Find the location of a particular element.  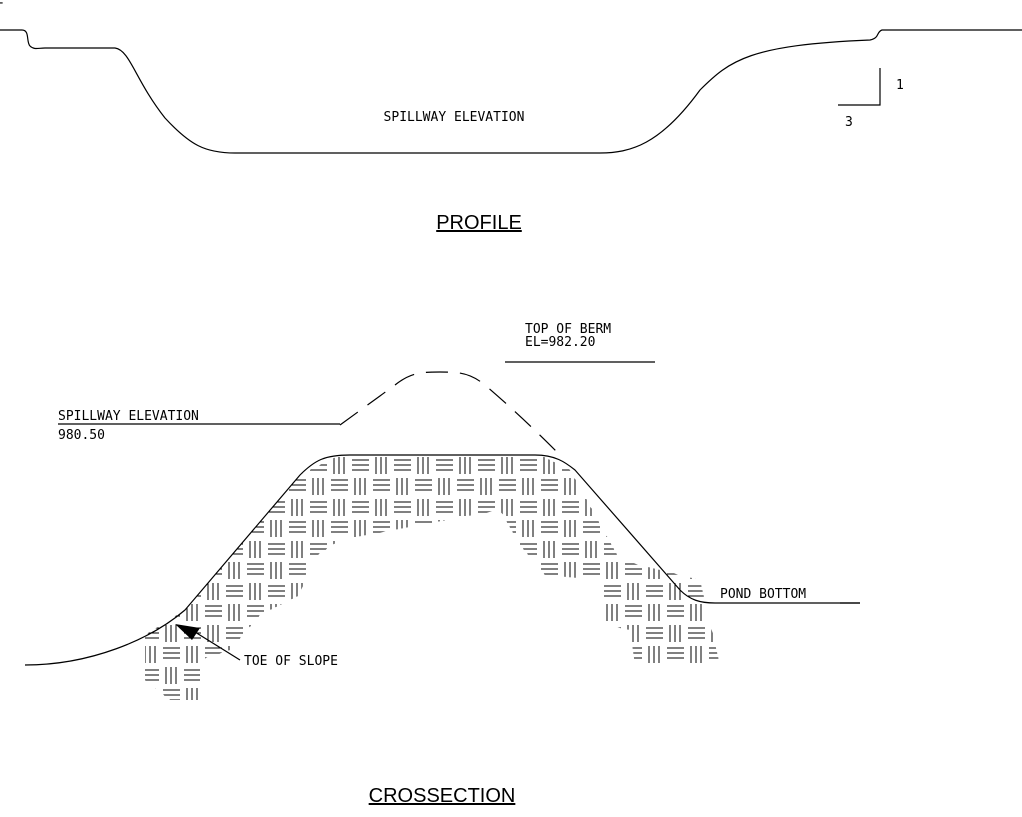

berm-elevation: EL=982.20 is located at coordinates (560, 342).